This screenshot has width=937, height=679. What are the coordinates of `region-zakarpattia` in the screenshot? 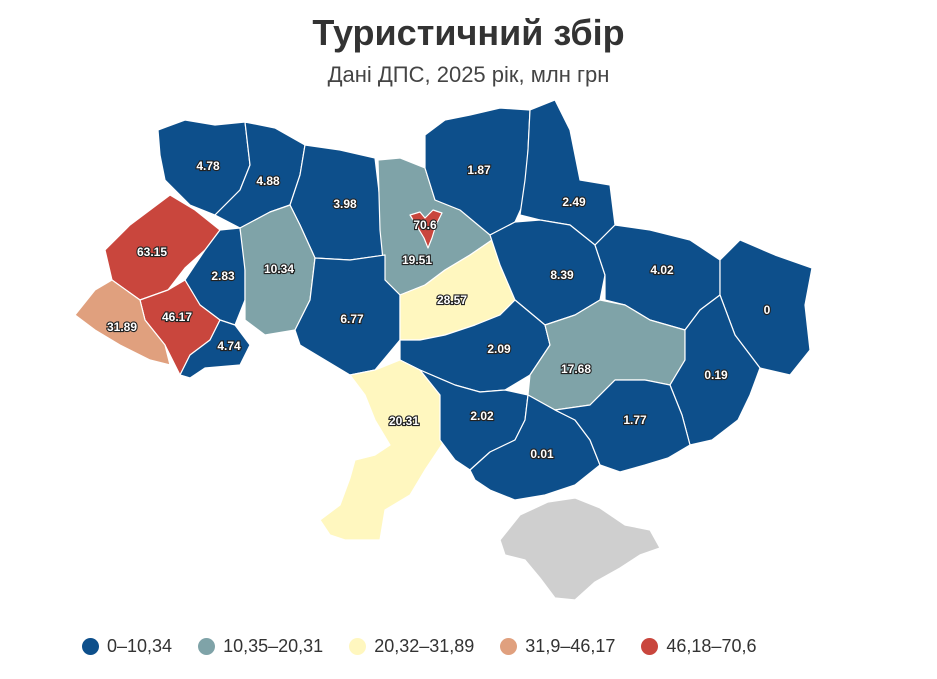 It's located at (122, 322).